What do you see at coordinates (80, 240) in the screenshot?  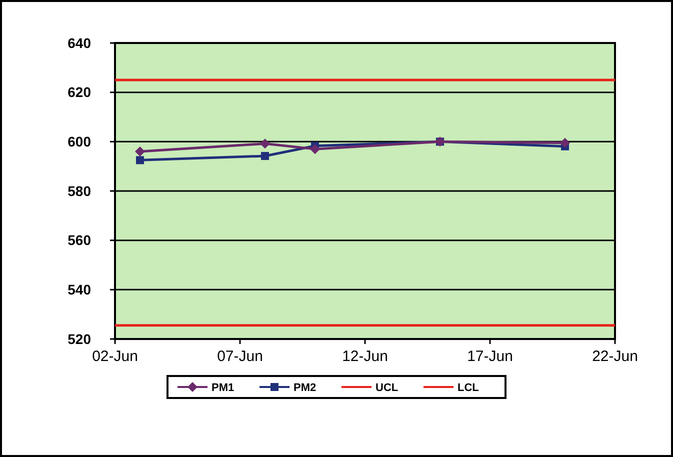 I see `y-tick-label: 560` at bounding box center [80, 240].